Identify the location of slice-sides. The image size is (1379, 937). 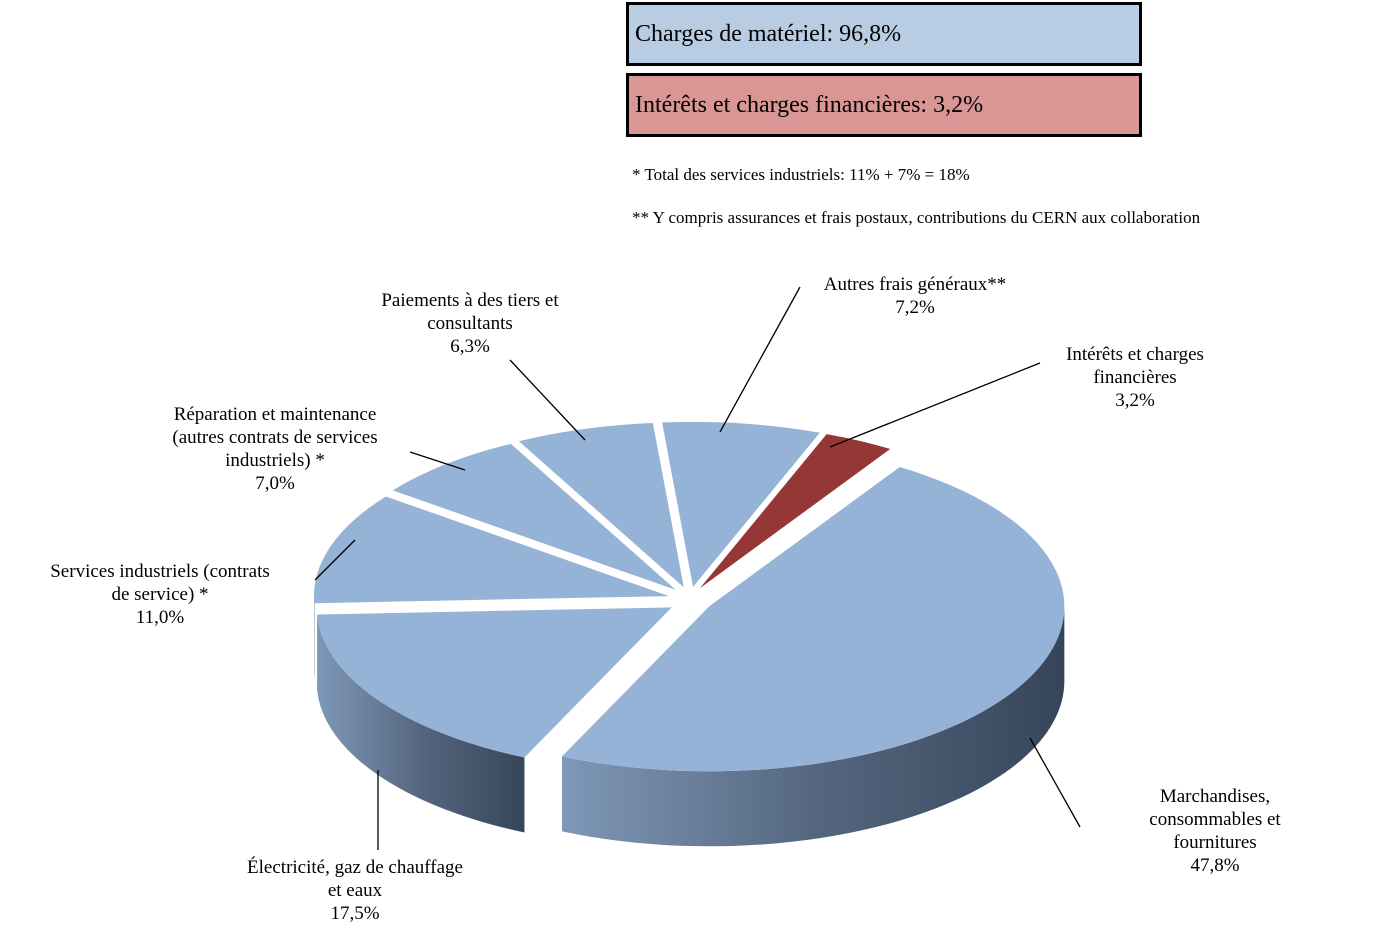
(689, 721).